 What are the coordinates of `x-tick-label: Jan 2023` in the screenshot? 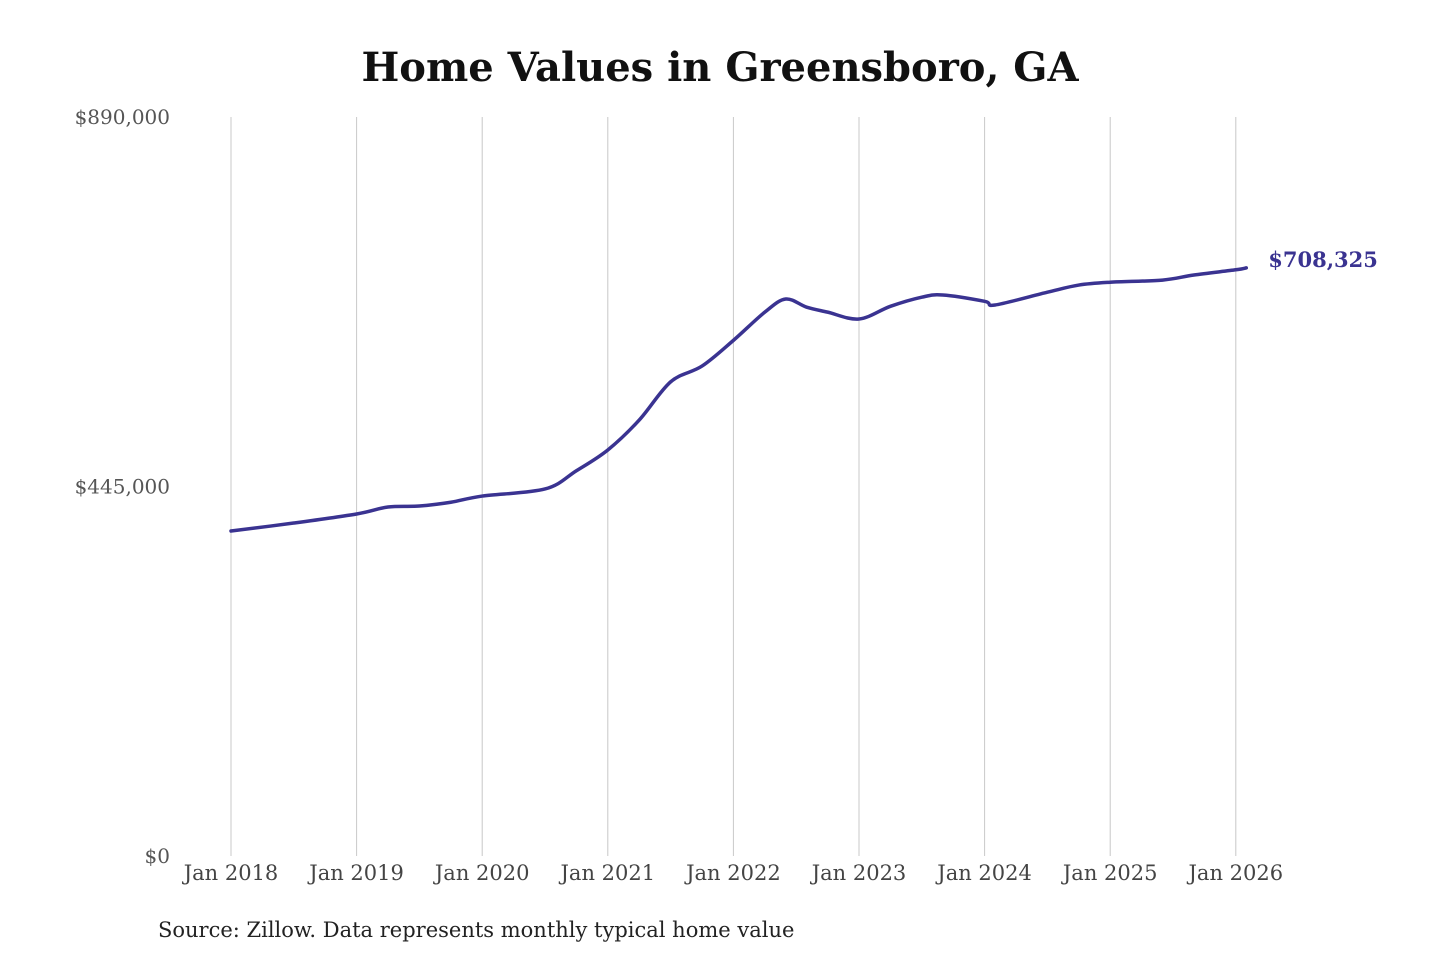 It's located at (858, 873).